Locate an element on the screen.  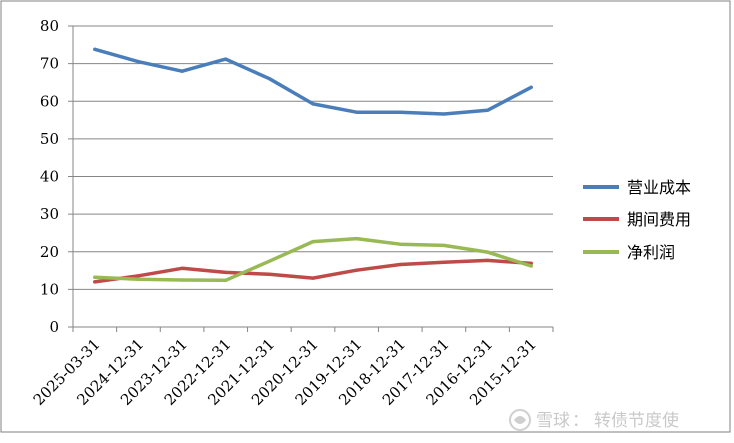
y-tick-label: 10 is located at coordinates (49, 289).